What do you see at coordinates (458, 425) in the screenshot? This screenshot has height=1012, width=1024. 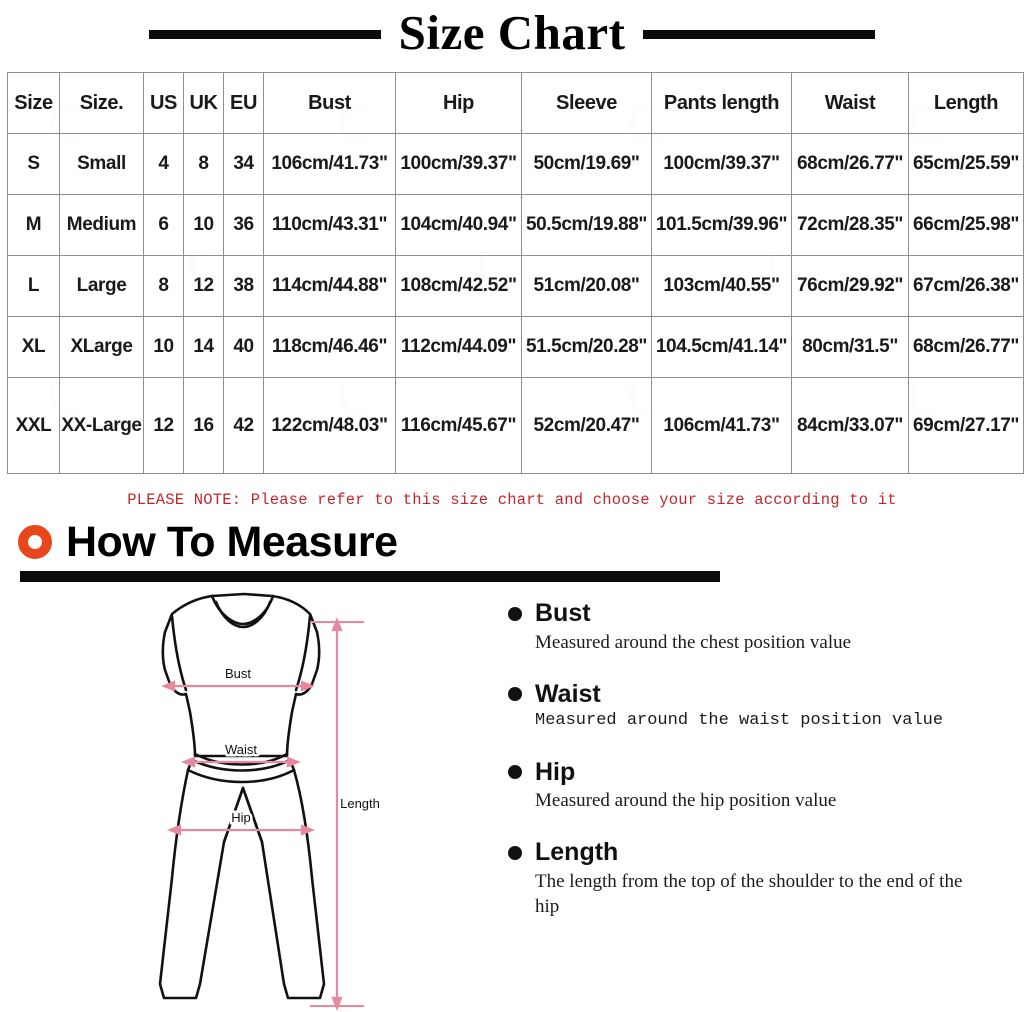 I see `cell-hip: 116cm/45.67"` at bounding box center [458, 425].